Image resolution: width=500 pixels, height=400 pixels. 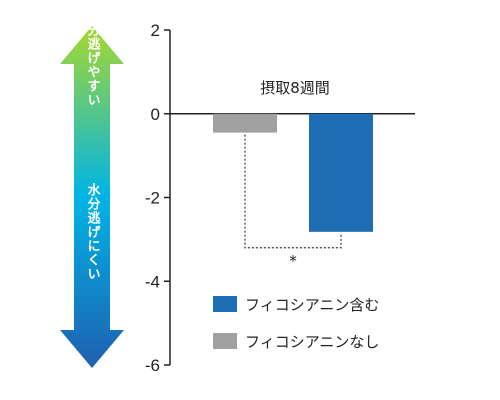 I want to click on y-tick-label: 0, so click(x=155, y=114).